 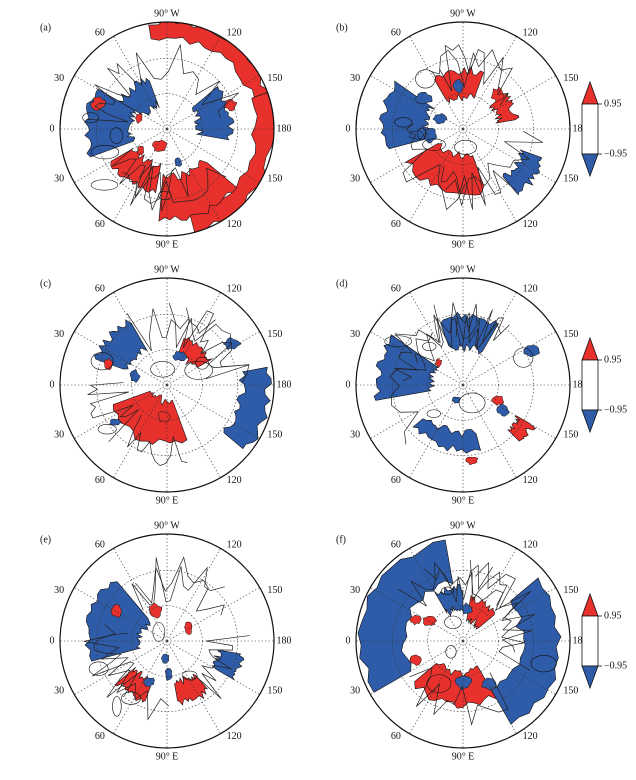 What do you see at coordinates (45, 283) in the screenshot?
I see `panel-label: (c)` at bounding box center [45, 283].